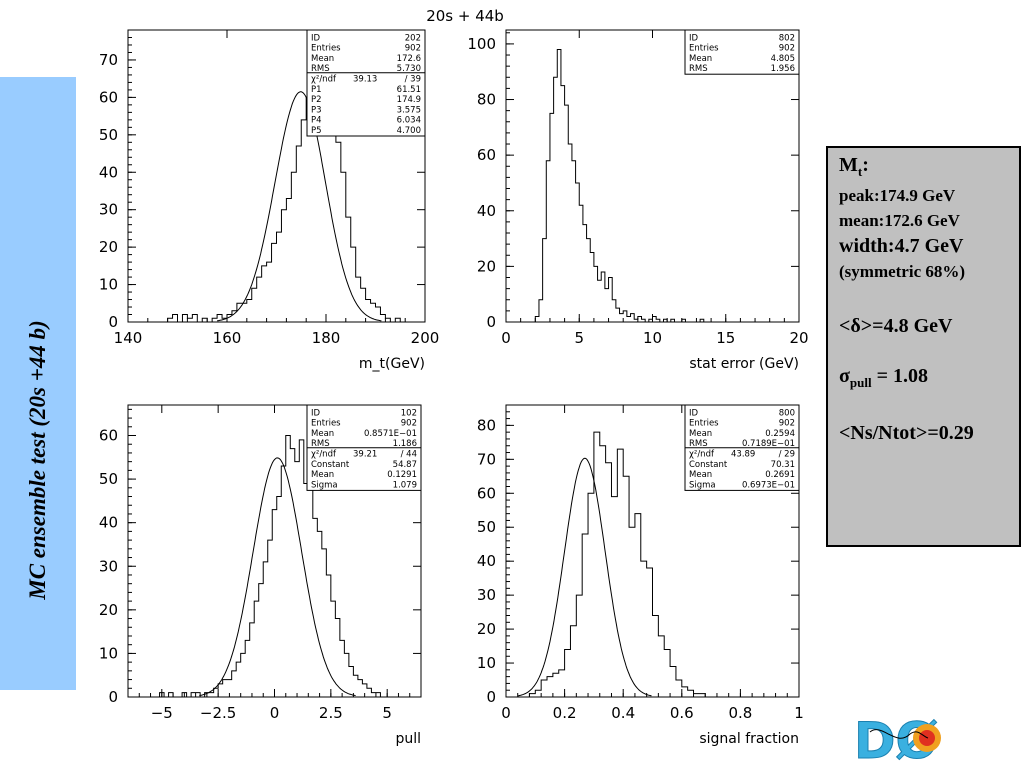  I want to click on stats-value: 0.2691, so click(780, 475).